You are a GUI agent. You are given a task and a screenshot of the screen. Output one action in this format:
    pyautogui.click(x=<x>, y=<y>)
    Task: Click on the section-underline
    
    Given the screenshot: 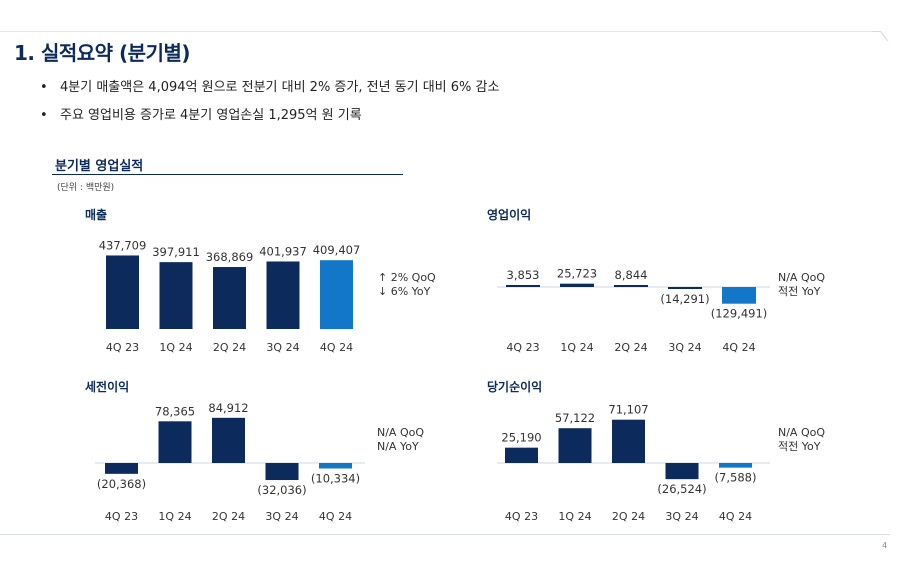 What is the action you would take?
    pyautogui.click(x=227, y=174)
    